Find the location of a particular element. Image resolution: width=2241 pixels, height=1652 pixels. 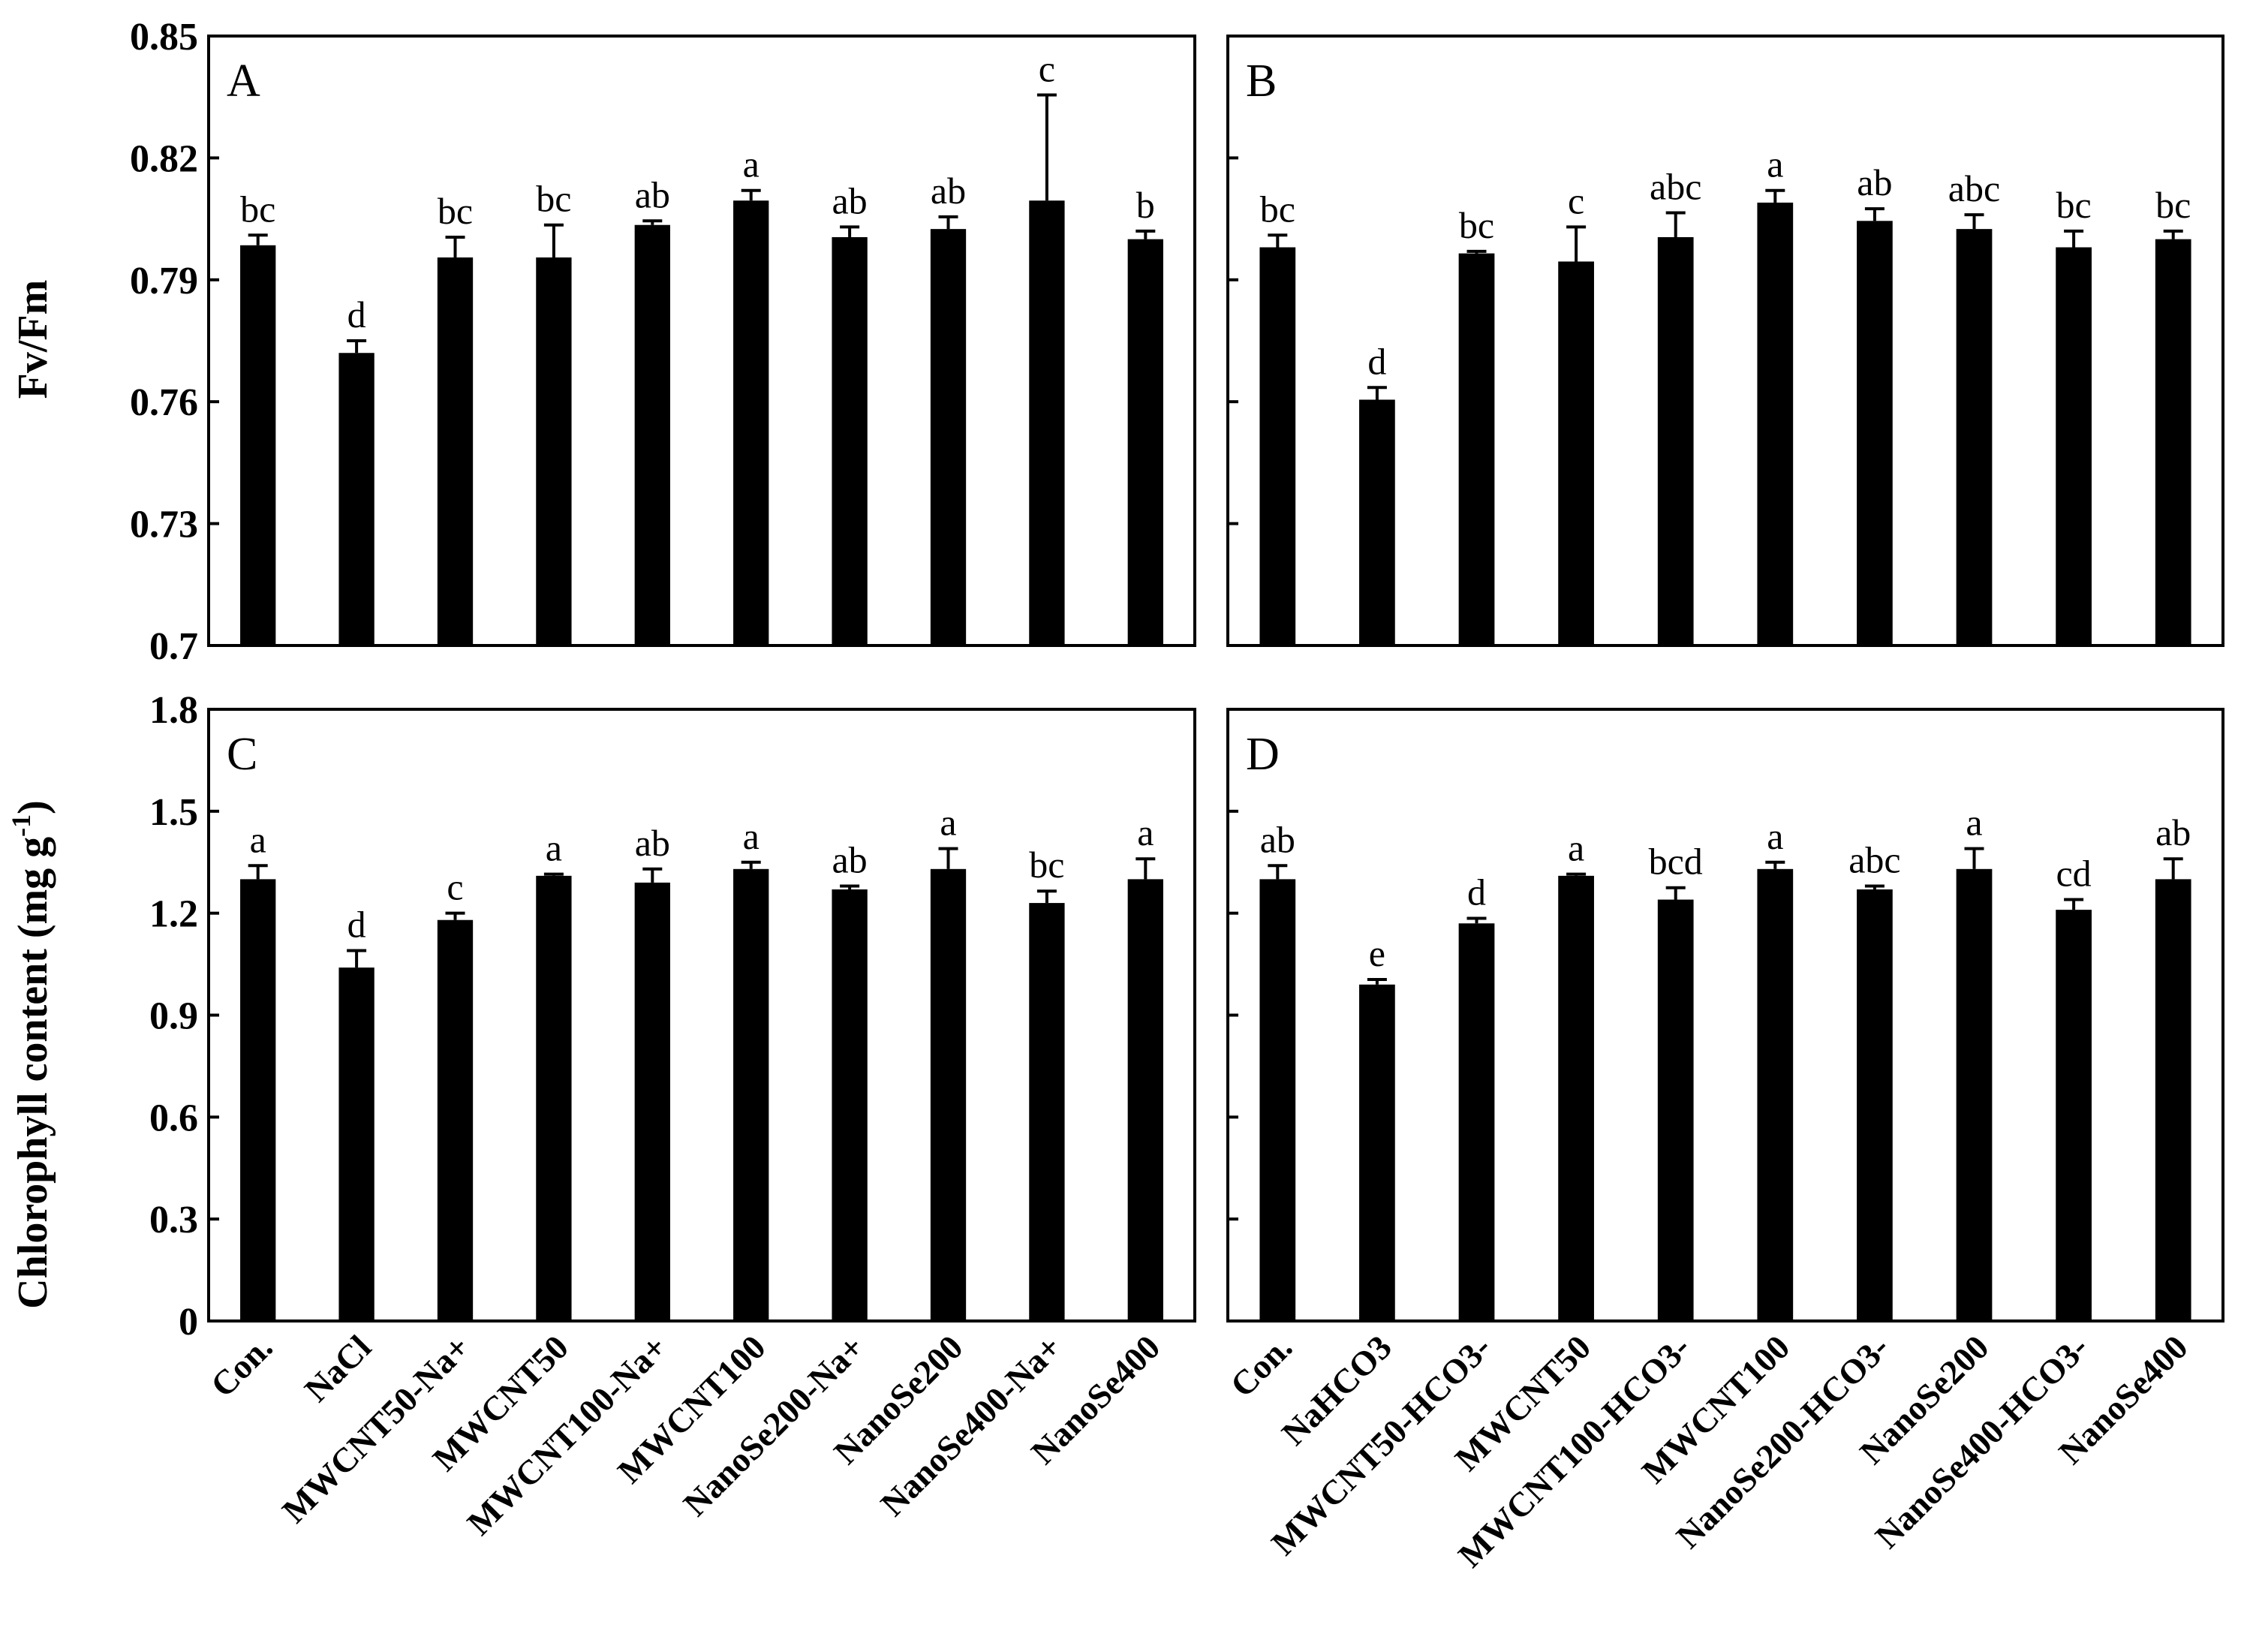

panel-letter: C is located at coordinates (242, 754).